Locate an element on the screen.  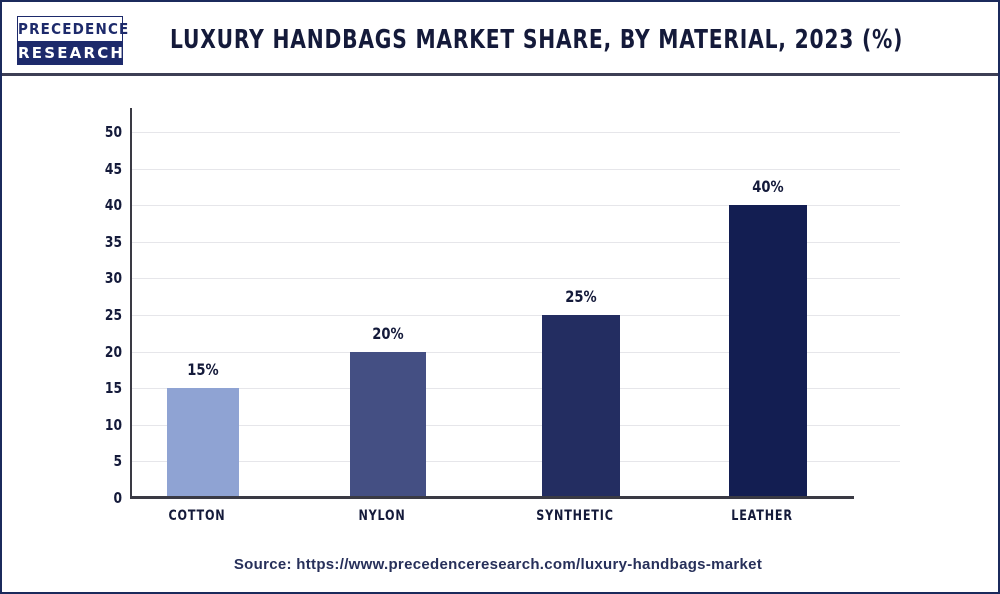
bar-nylon is located at coordinates (388, 424).